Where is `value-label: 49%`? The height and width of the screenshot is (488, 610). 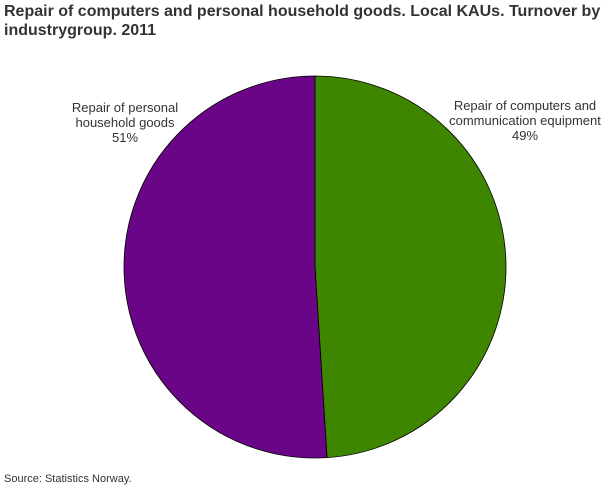
value-label: 49% is located at coordinates (525, 135).